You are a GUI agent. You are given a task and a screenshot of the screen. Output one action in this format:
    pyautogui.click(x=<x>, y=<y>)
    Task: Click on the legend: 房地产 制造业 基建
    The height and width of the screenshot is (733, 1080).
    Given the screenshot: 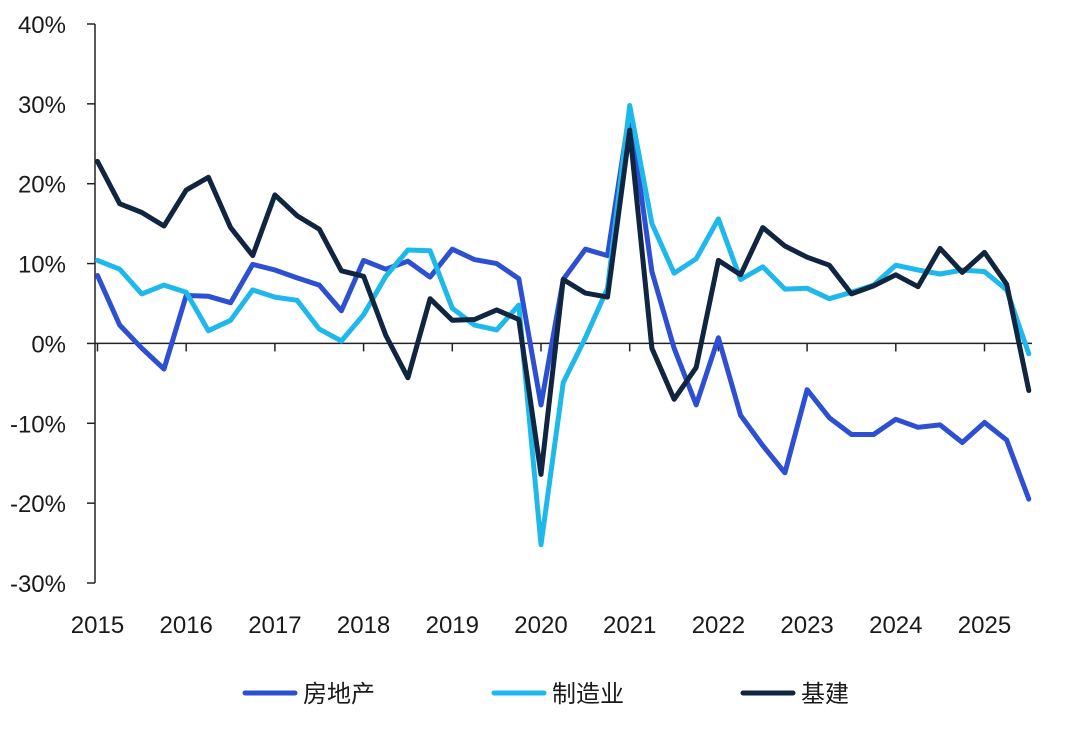 What is the action you would take?
    pyautogui.click(x=545, y=694)
    